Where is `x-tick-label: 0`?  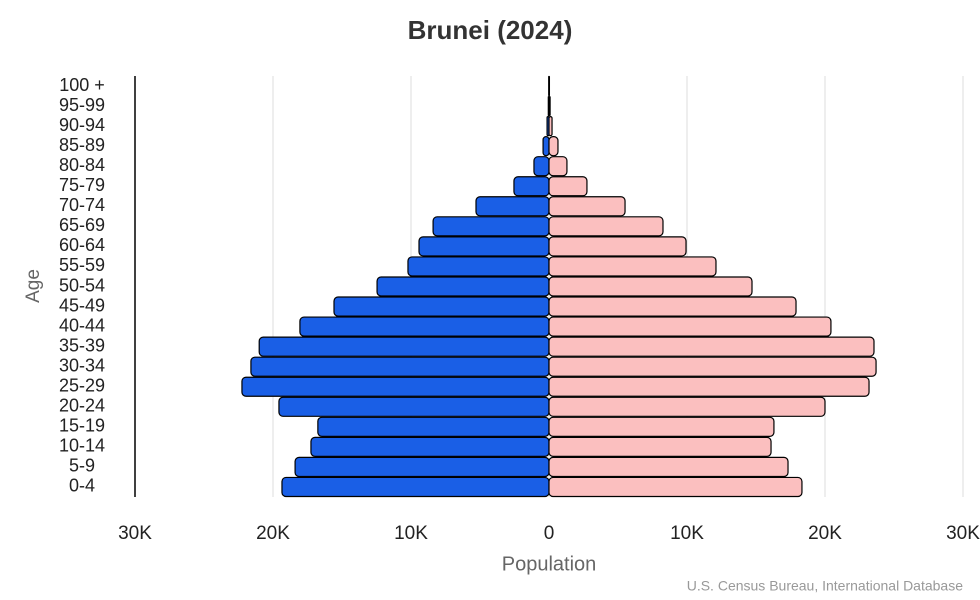 x-tick-label: 0 is located at coordinates (549, 533).